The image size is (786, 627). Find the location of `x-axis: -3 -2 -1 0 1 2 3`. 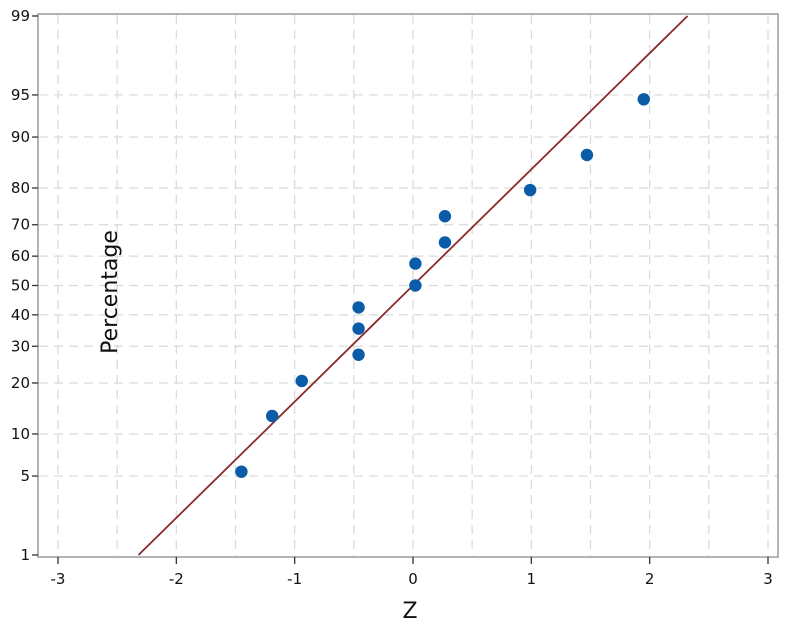

x-axis: -3 -2 -1 0 1 2 3 is located at coordinates (412, 572).